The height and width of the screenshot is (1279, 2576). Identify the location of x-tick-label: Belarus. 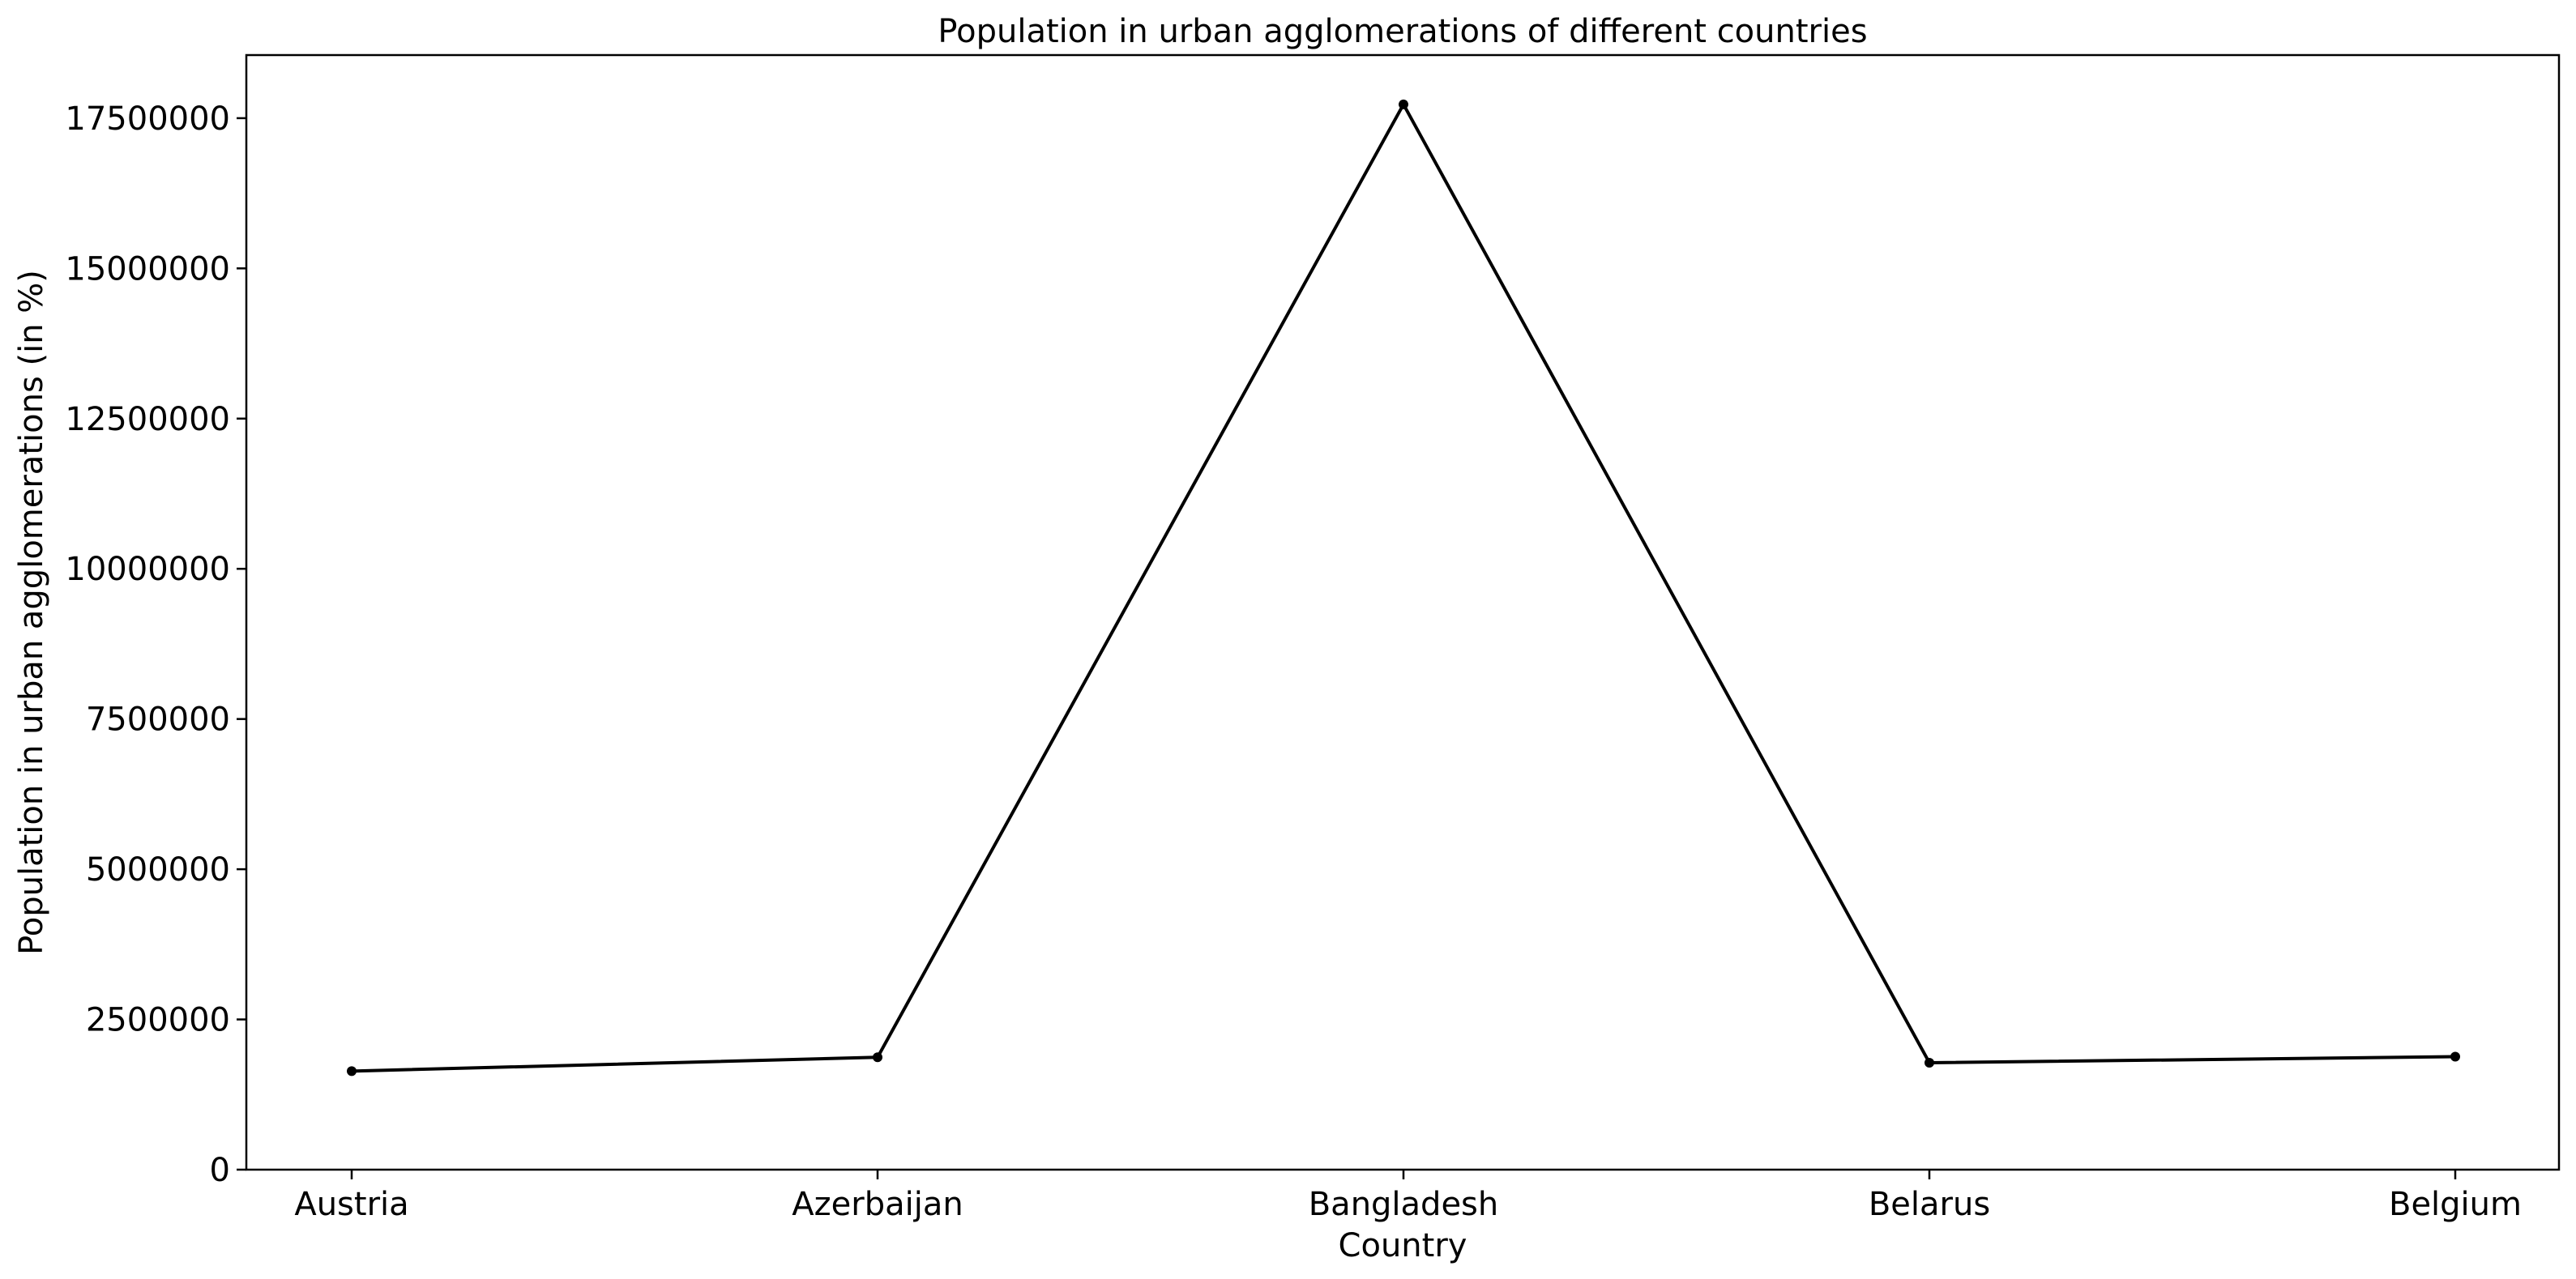
(1929, 1204).